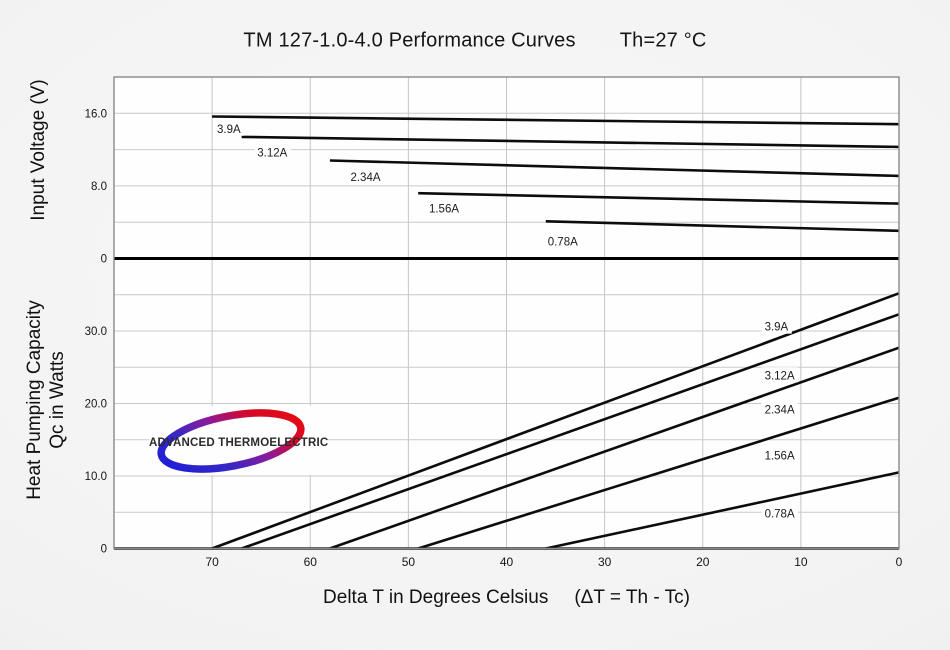 The image size is (950, 650). Describe the element at coordinates (409, 562) in the screenshot. I see `x-tick-label-50: 50` at that location.